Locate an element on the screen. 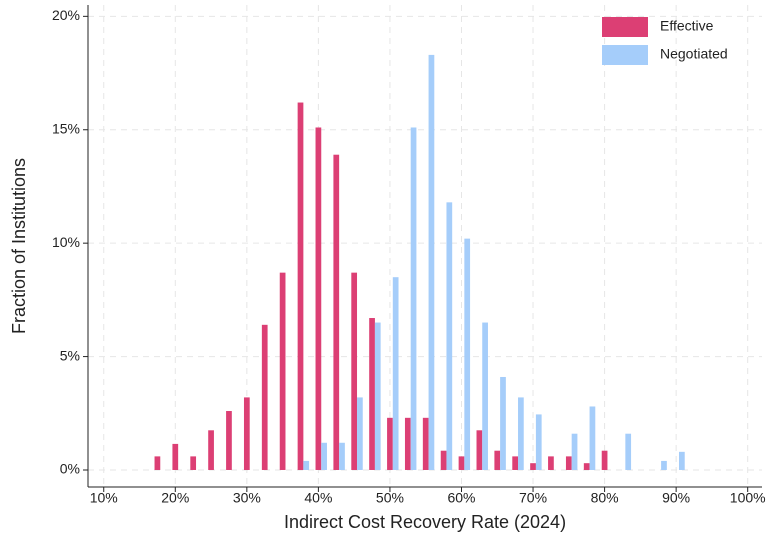  legend-label: Negotiated is located at coordinates (694, 54).